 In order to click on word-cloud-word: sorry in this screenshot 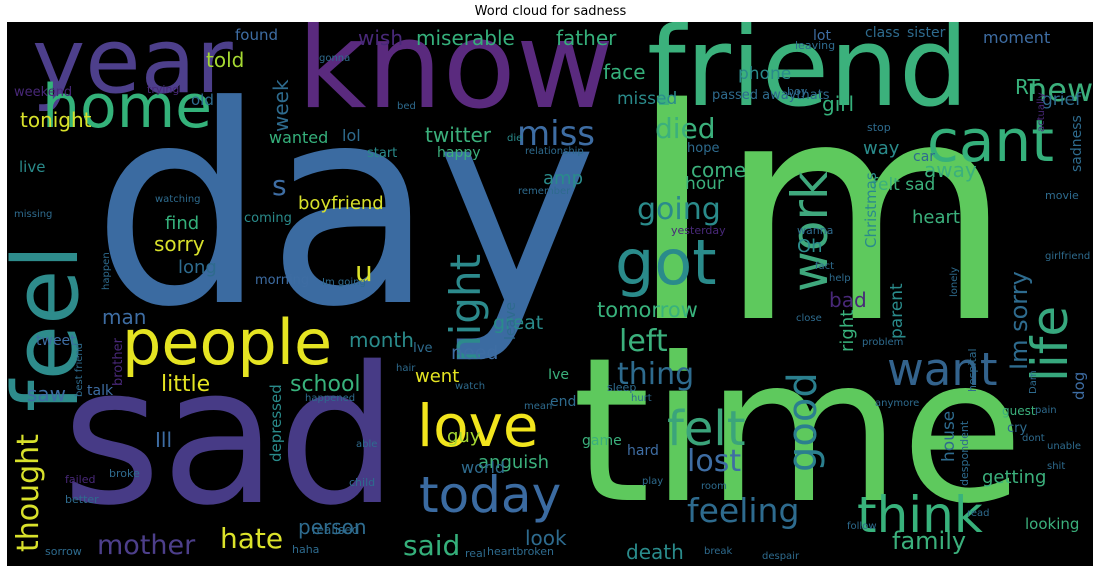, I will do `click(179, 244)`.